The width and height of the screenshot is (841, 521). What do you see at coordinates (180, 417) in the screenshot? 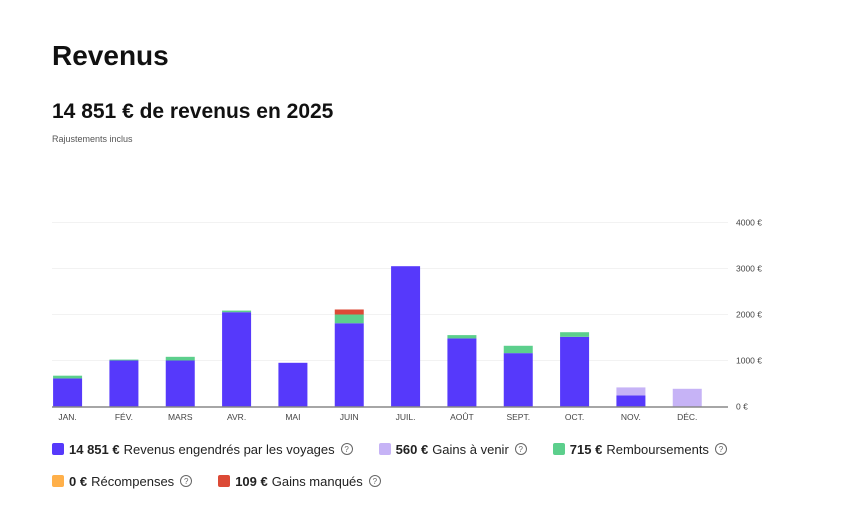
I see `x-tick-label: MARS` at bounding box center [180, 417].